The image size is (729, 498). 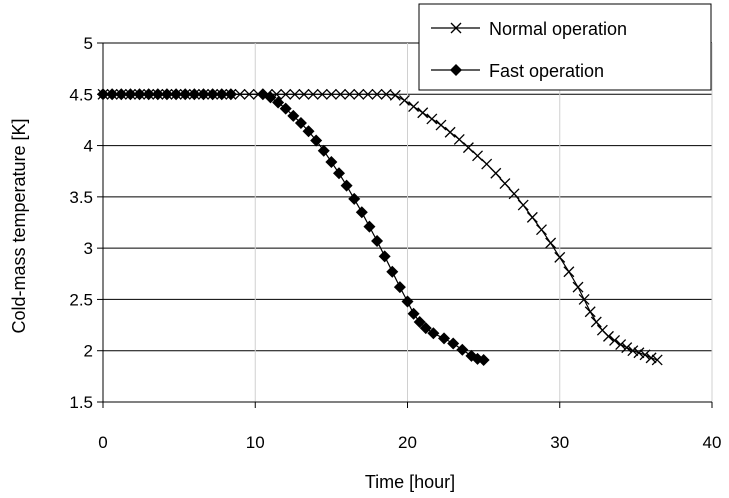 I want to click on x-tick-label-40: 40, so click(x=712, y=442).